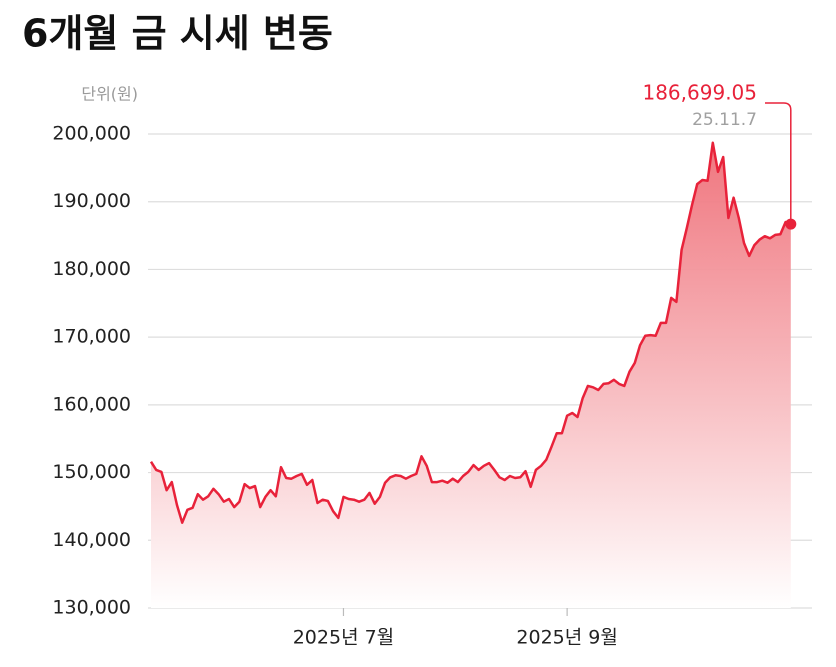 This screenshot has width=836, height=667. I want to click on y-tick-label: 140,000, so click(91, 540).